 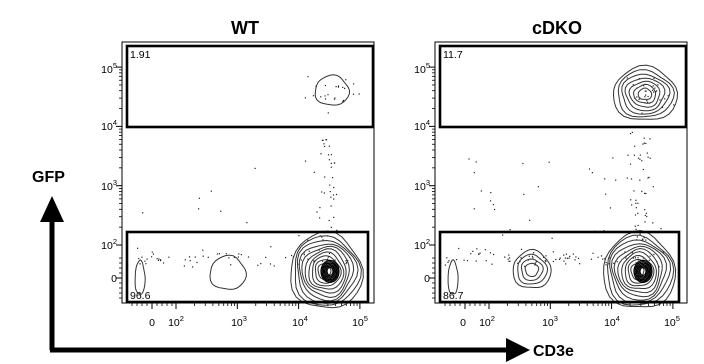 I want to click on x-tick-label: 10³, so click(x=239, y=321).